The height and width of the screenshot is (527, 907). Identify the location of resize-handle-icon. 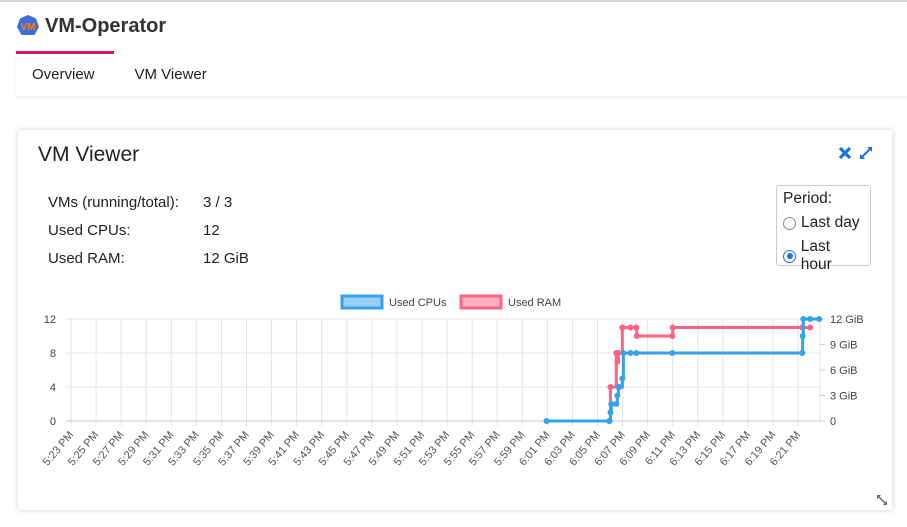
(882, 500).